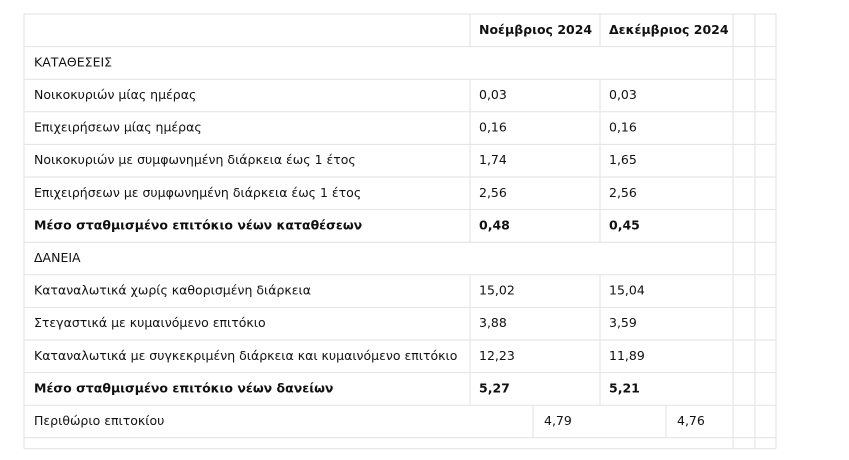  Describe the element at coordinates (118, 127) in the screenshot. I see `row-label: Επιχειρήσεων μίας ημέρας` at that location.